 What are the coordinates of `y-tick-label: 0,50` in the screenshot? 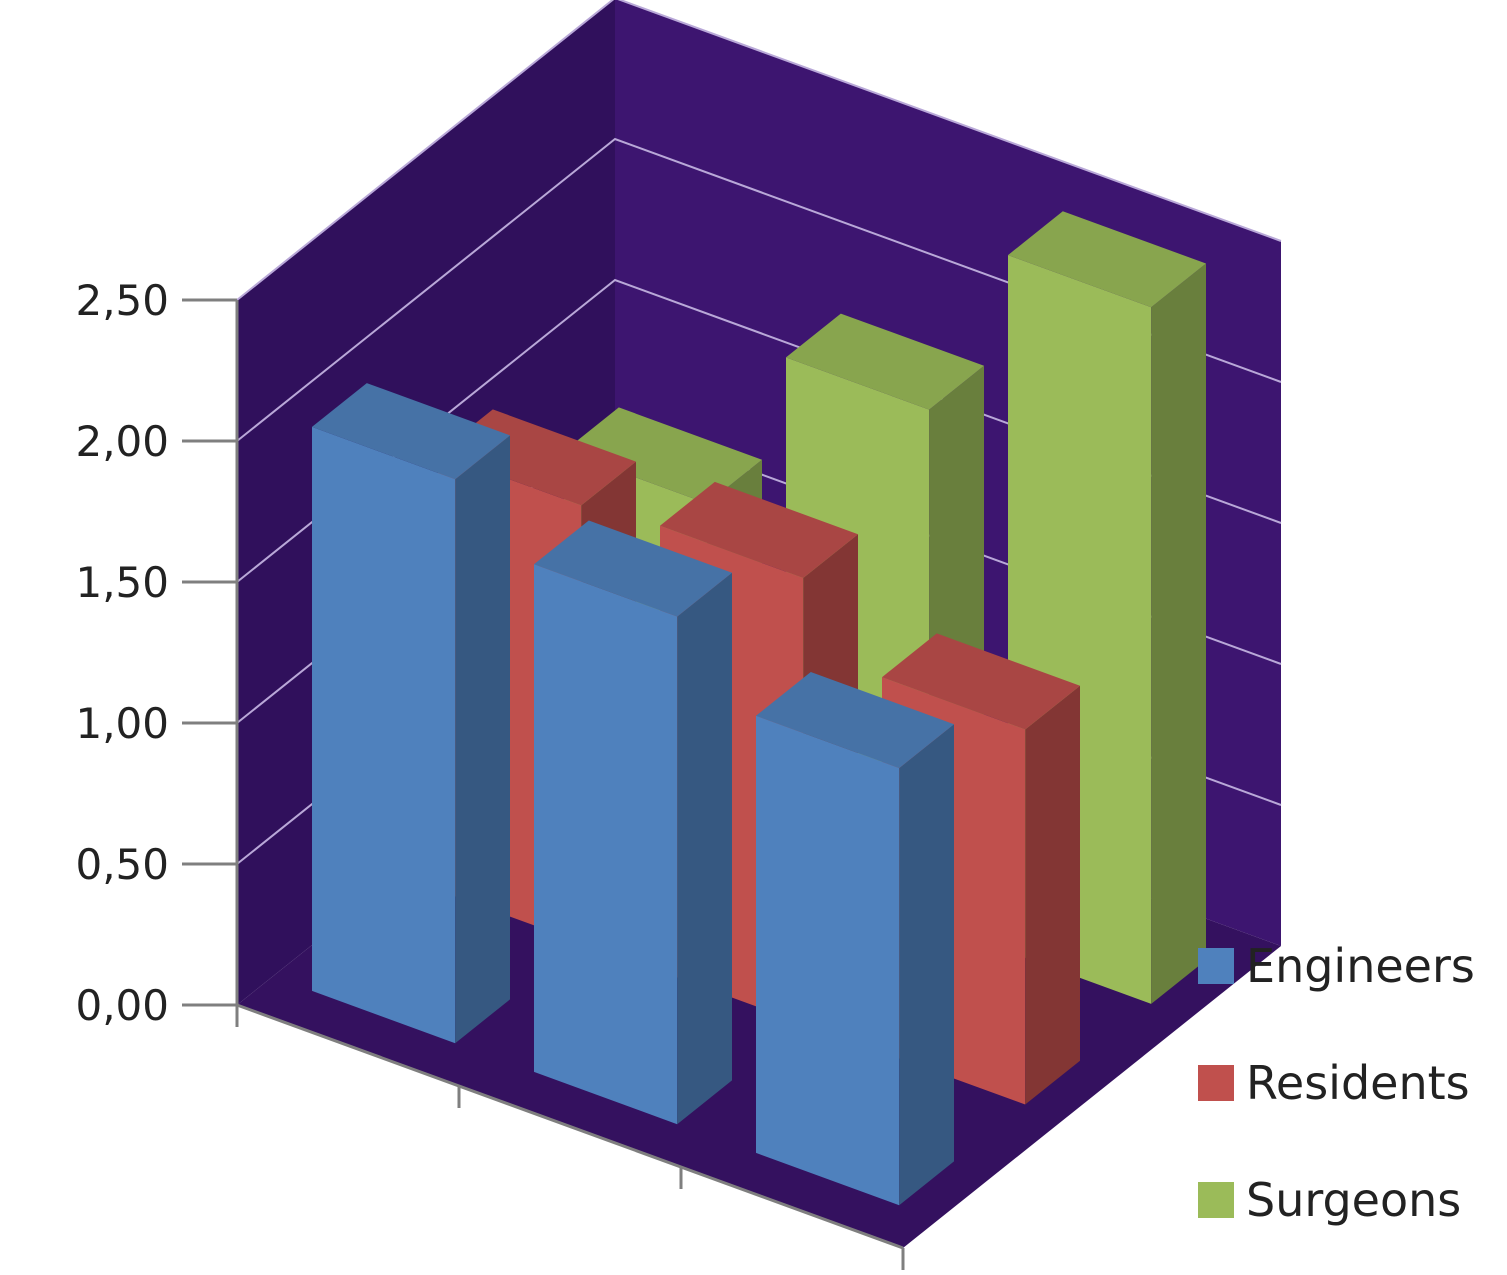 It's located at (122, 864).